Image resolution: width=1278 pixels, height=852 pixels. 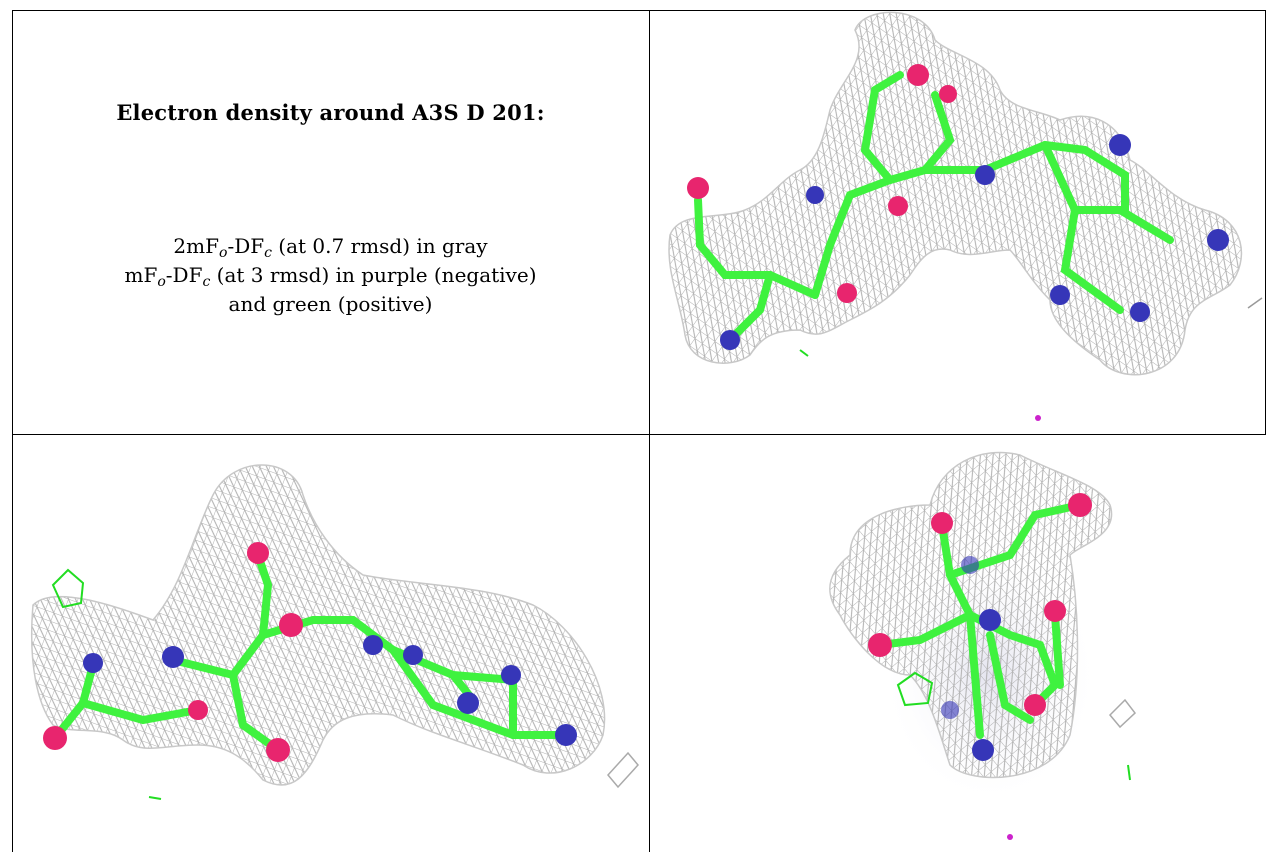 I want to click on table-border-left, so click(x=12, y=431).